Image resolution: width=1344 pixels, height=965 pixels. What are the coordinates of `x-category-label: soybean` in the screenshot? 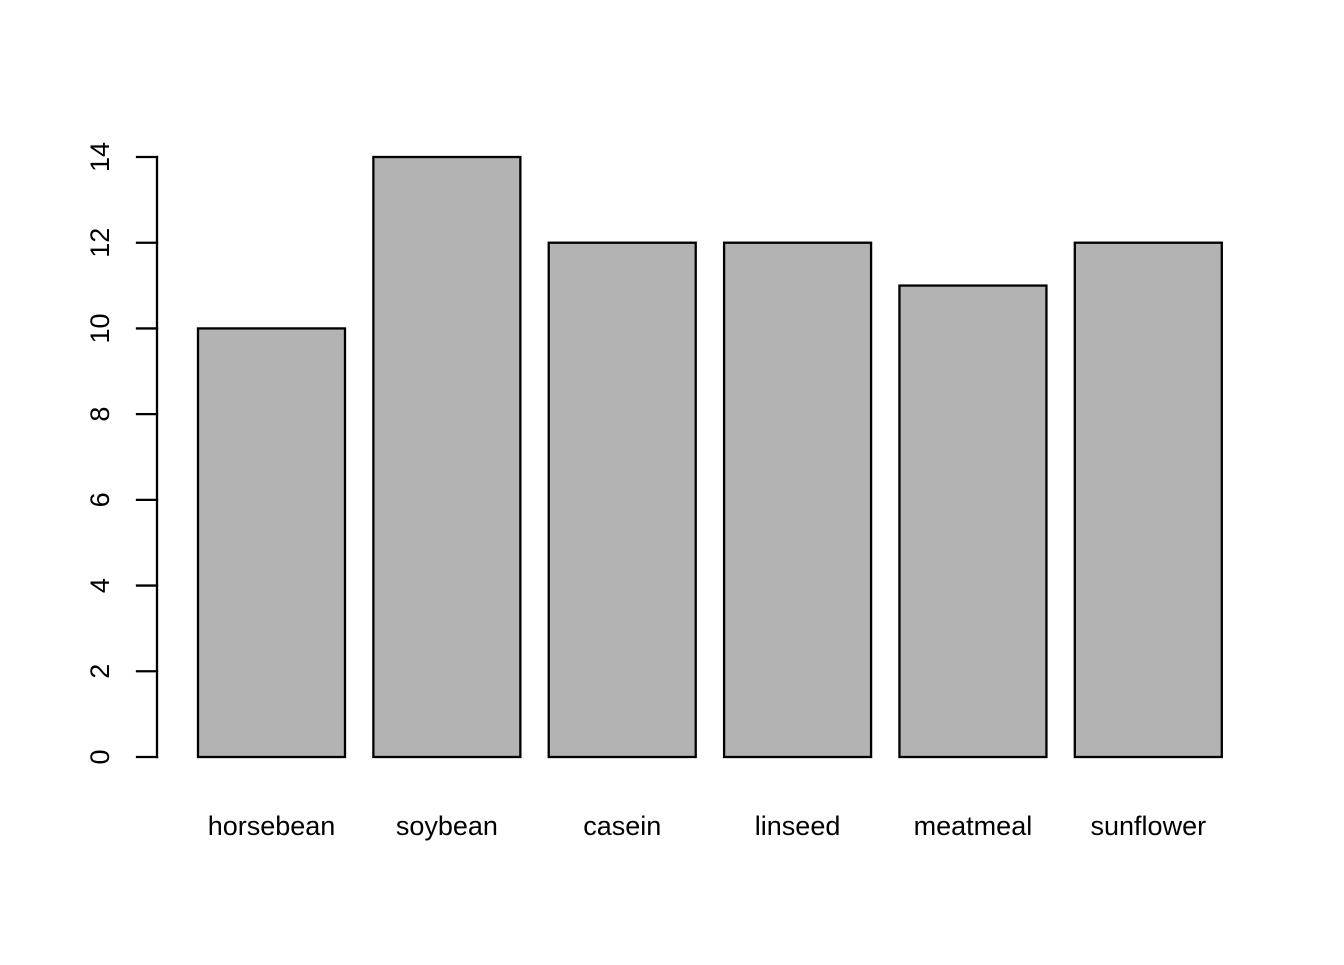 It's located at (447, 826).